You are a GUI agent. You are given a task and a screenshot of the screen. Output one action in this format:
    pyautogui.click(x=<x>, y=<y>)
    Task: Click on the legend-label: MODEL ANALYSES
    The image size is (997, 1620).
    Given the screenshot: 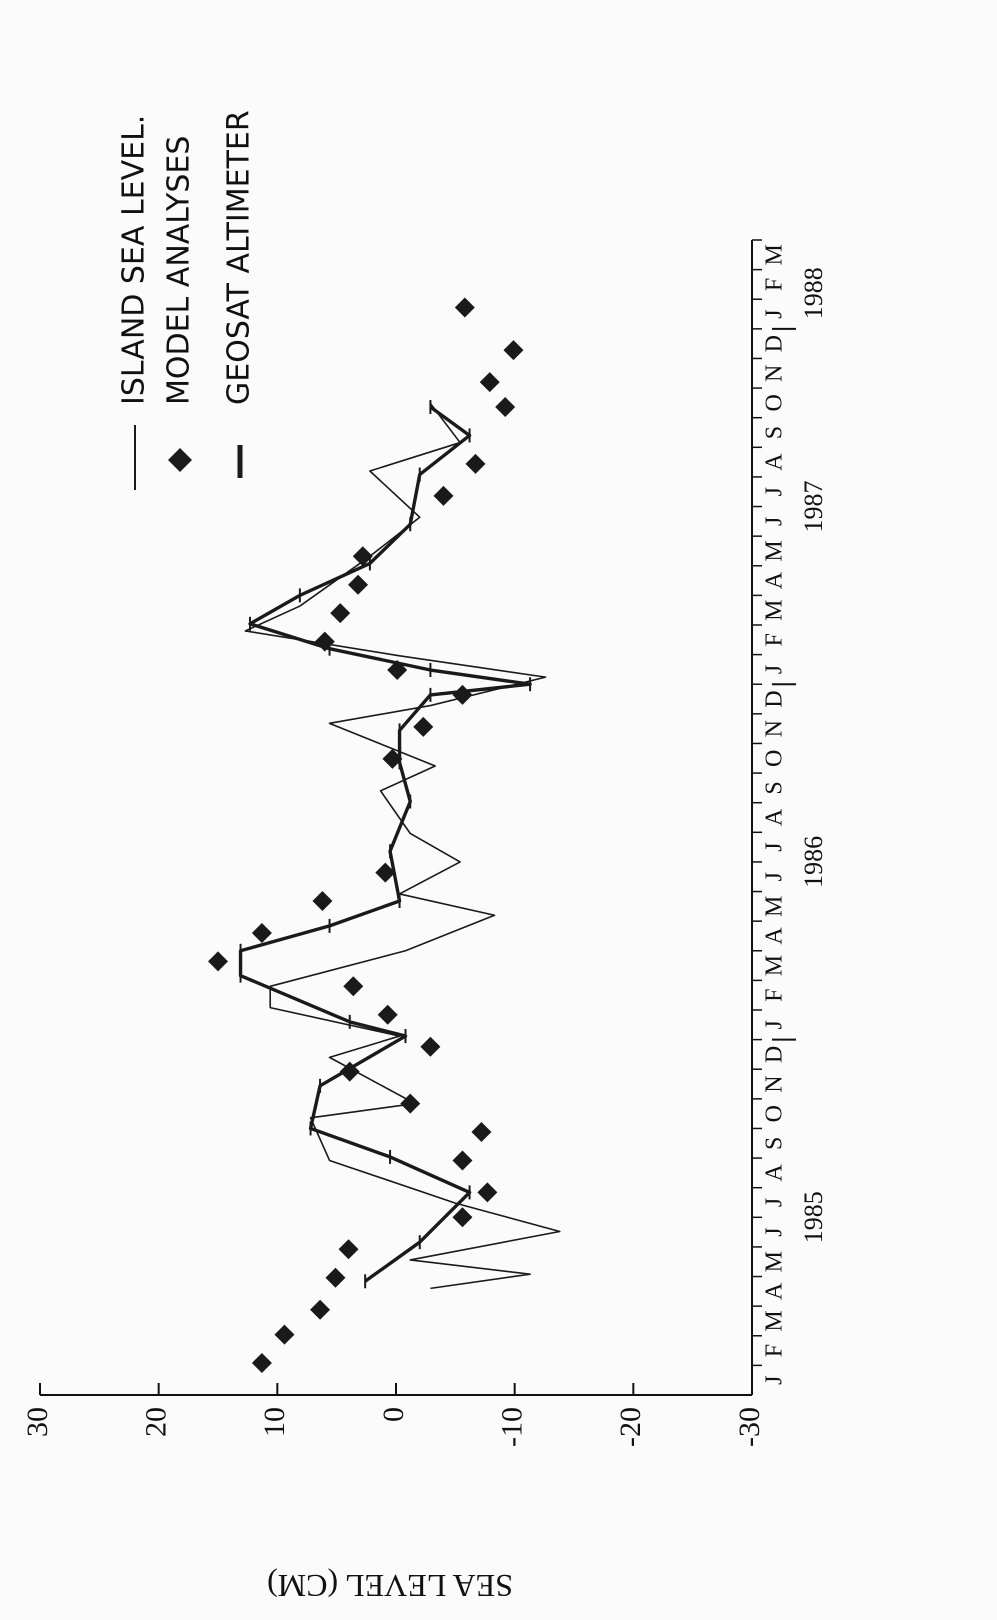 What is the action you would take?
    pyautogui.click(x=179, y=270)
    